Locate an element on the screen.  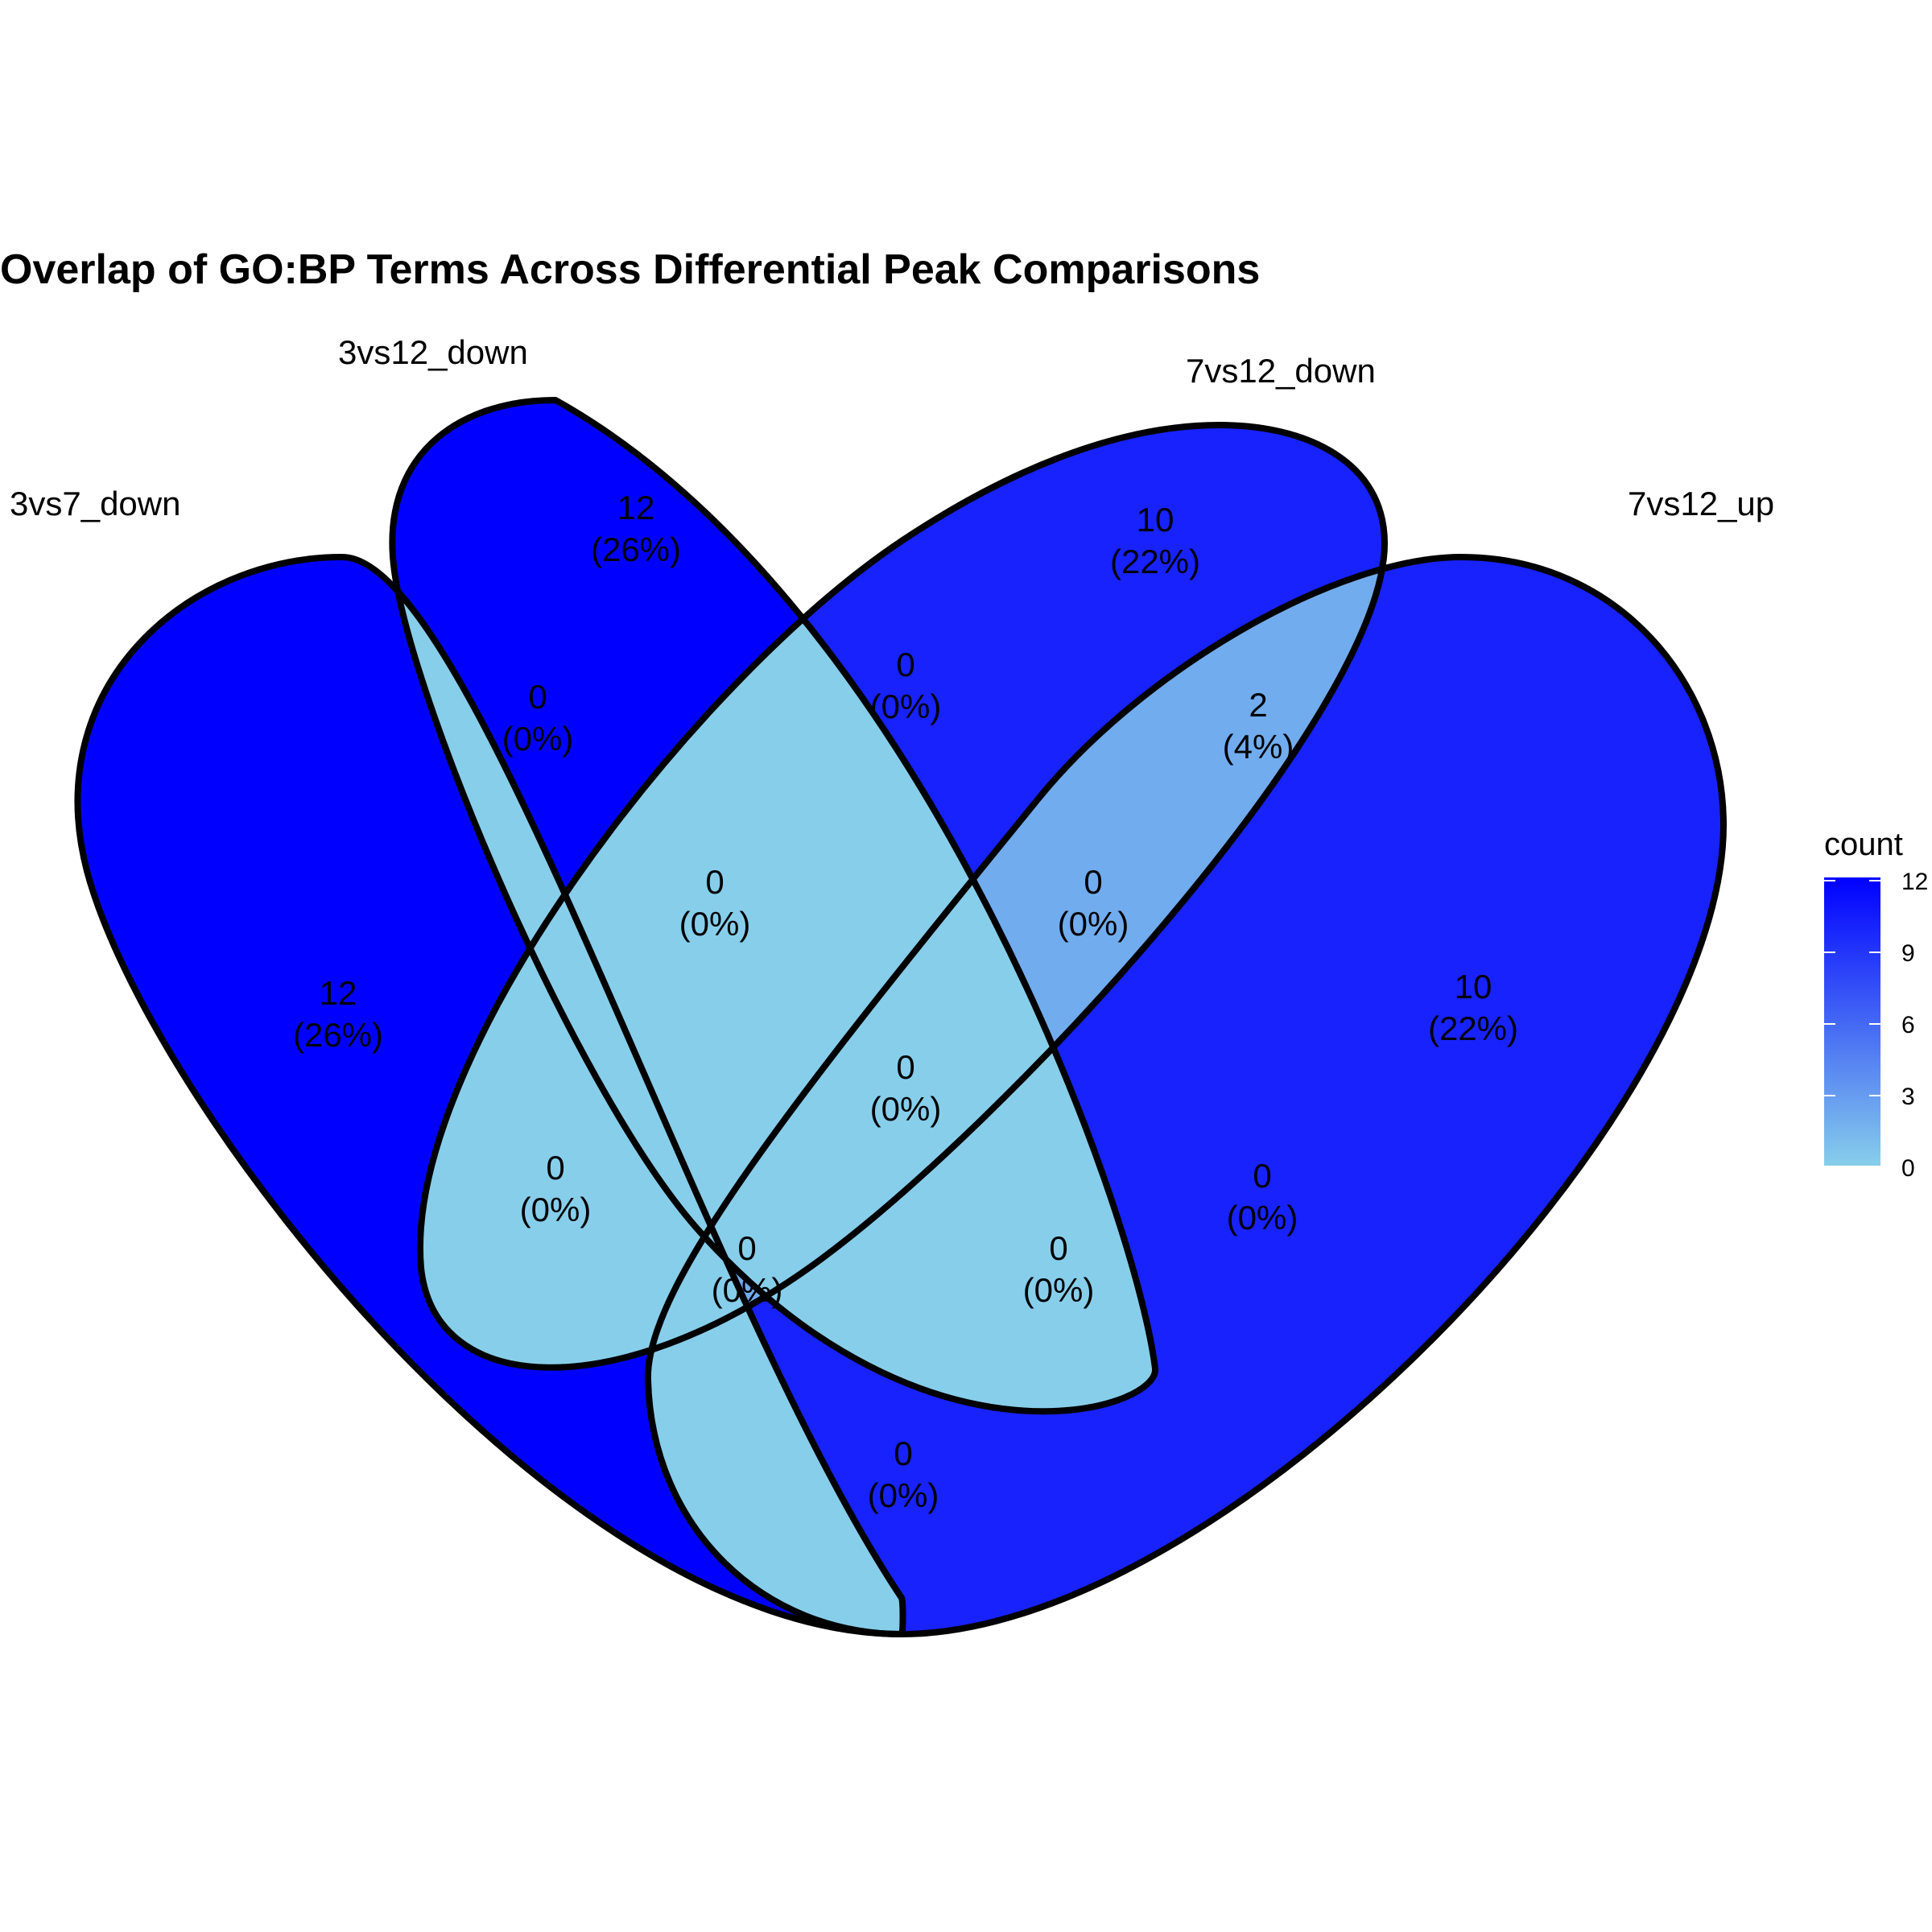
set-label-7vs12-down: 7vs12_down is located at coordinates (1281, 371).